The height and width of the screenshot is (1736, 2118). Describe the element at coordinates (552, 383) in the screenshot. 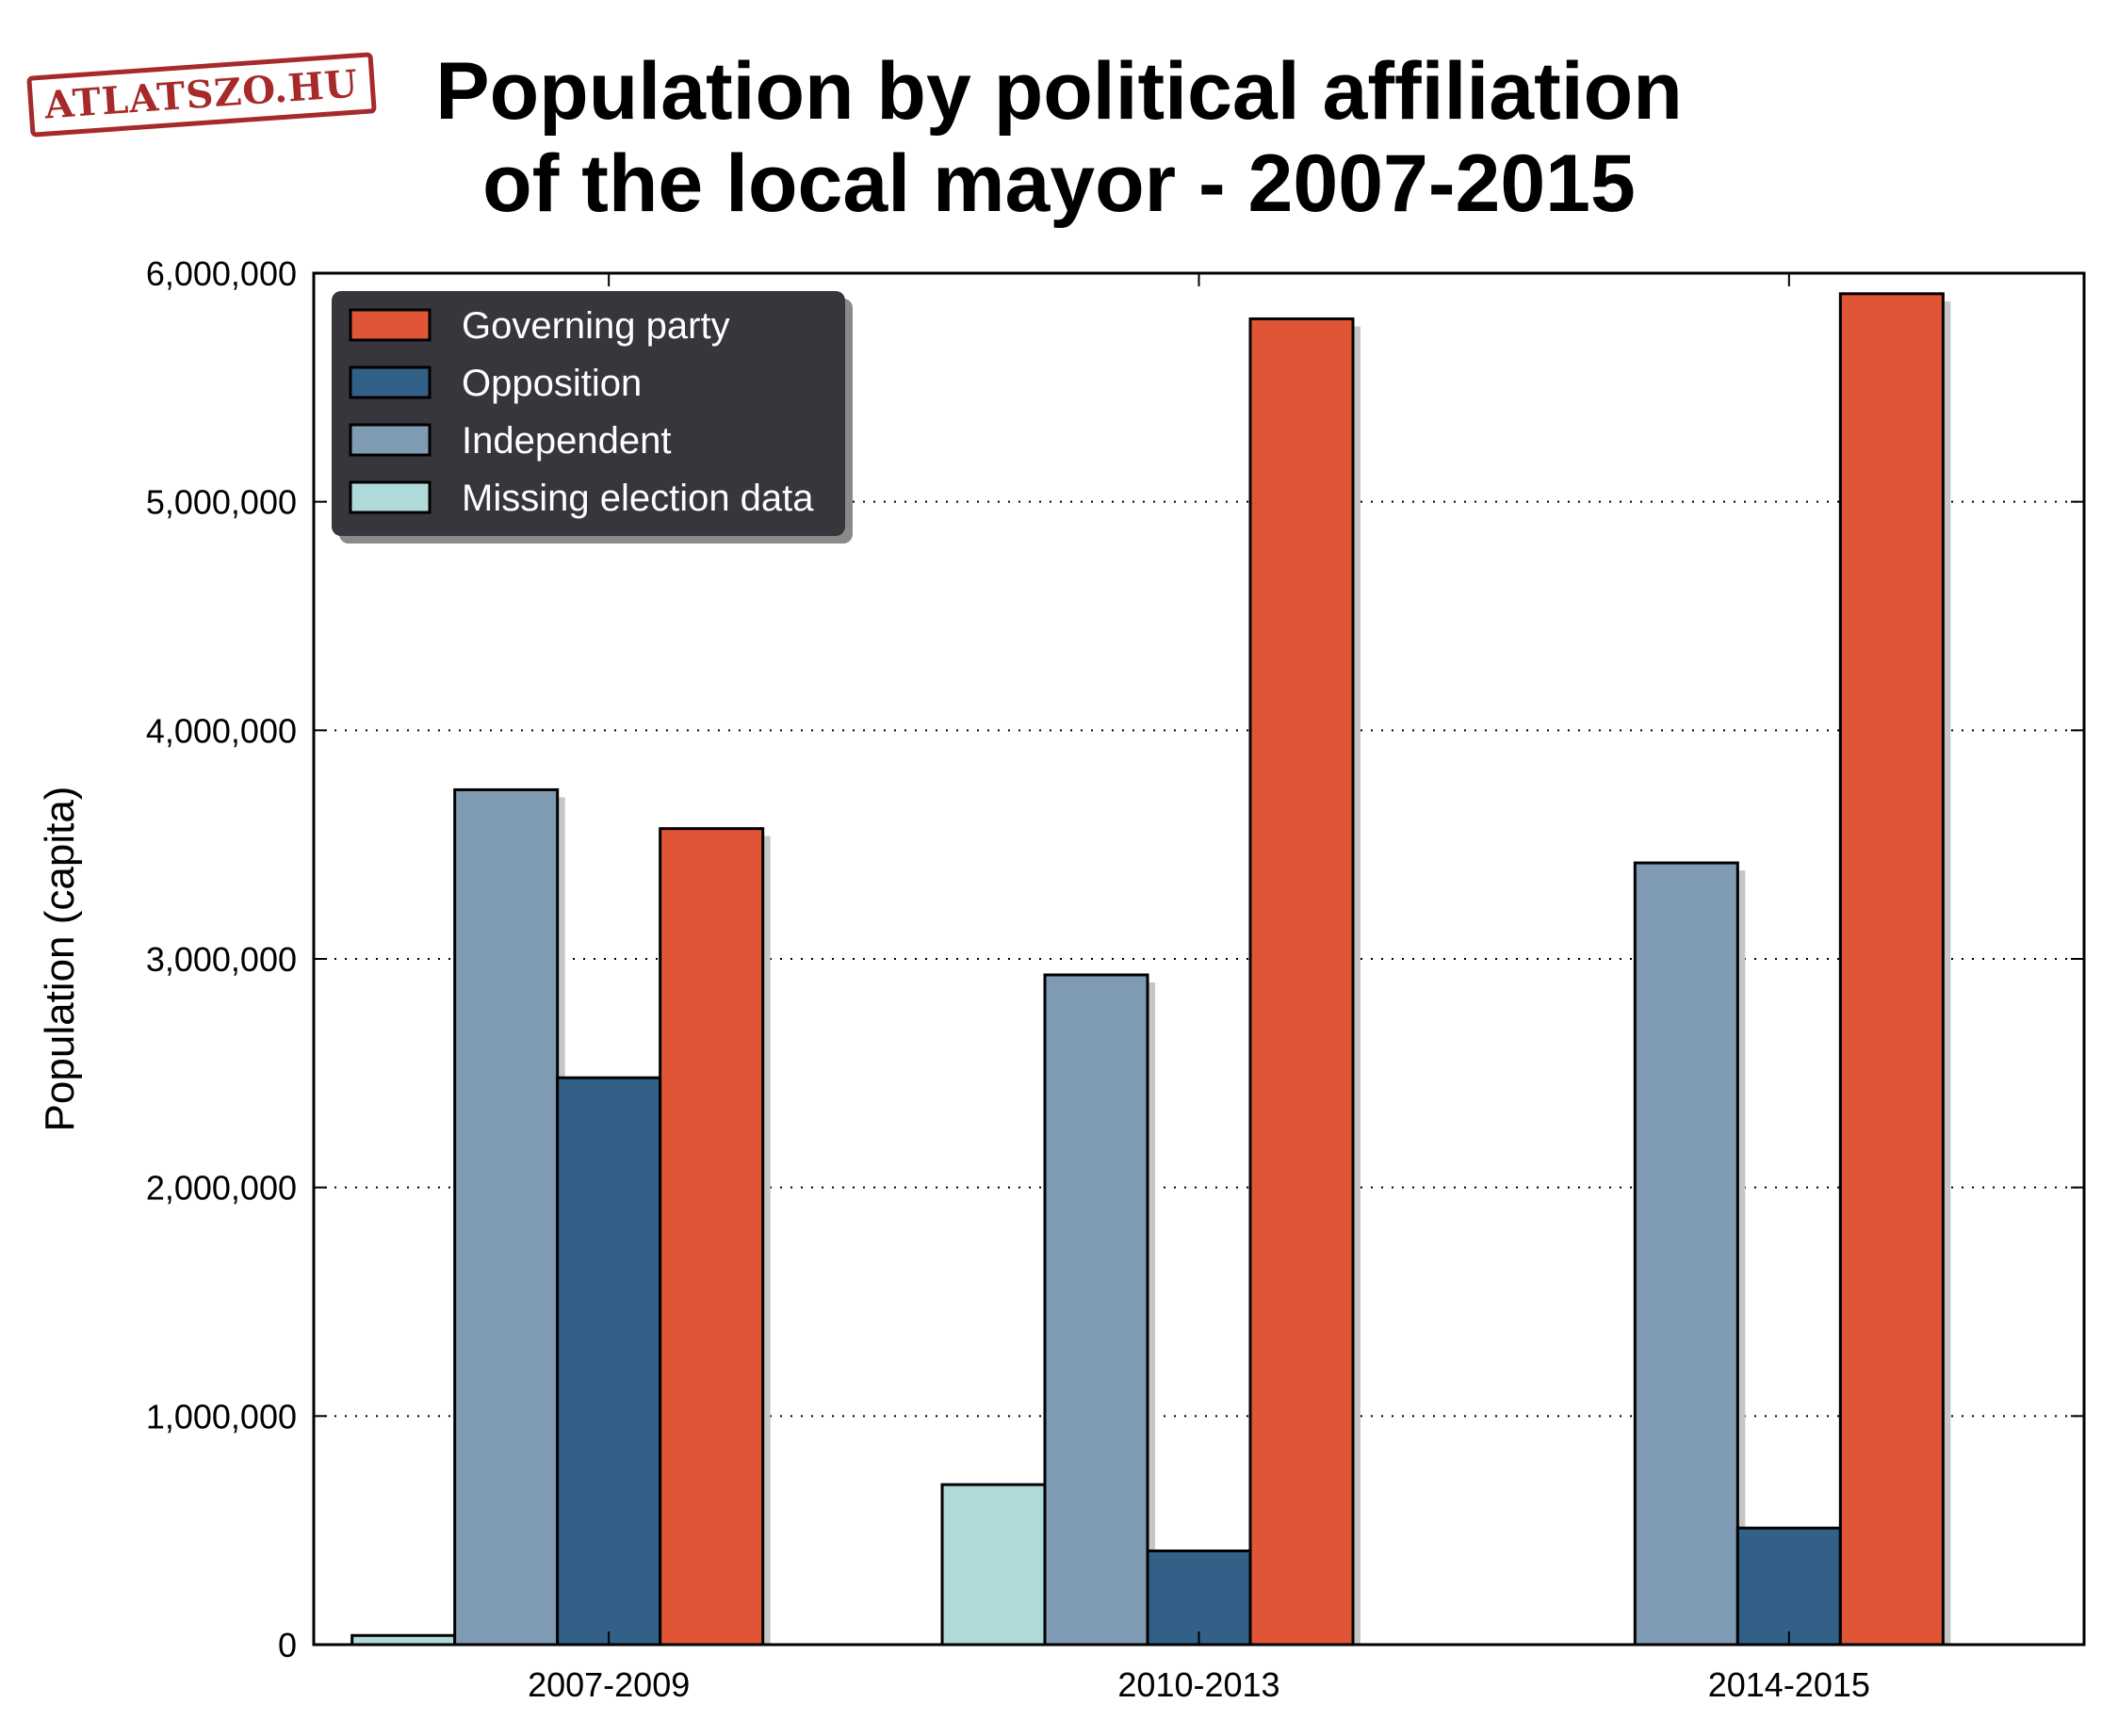

I see `legend-label: Opposition` at that location.